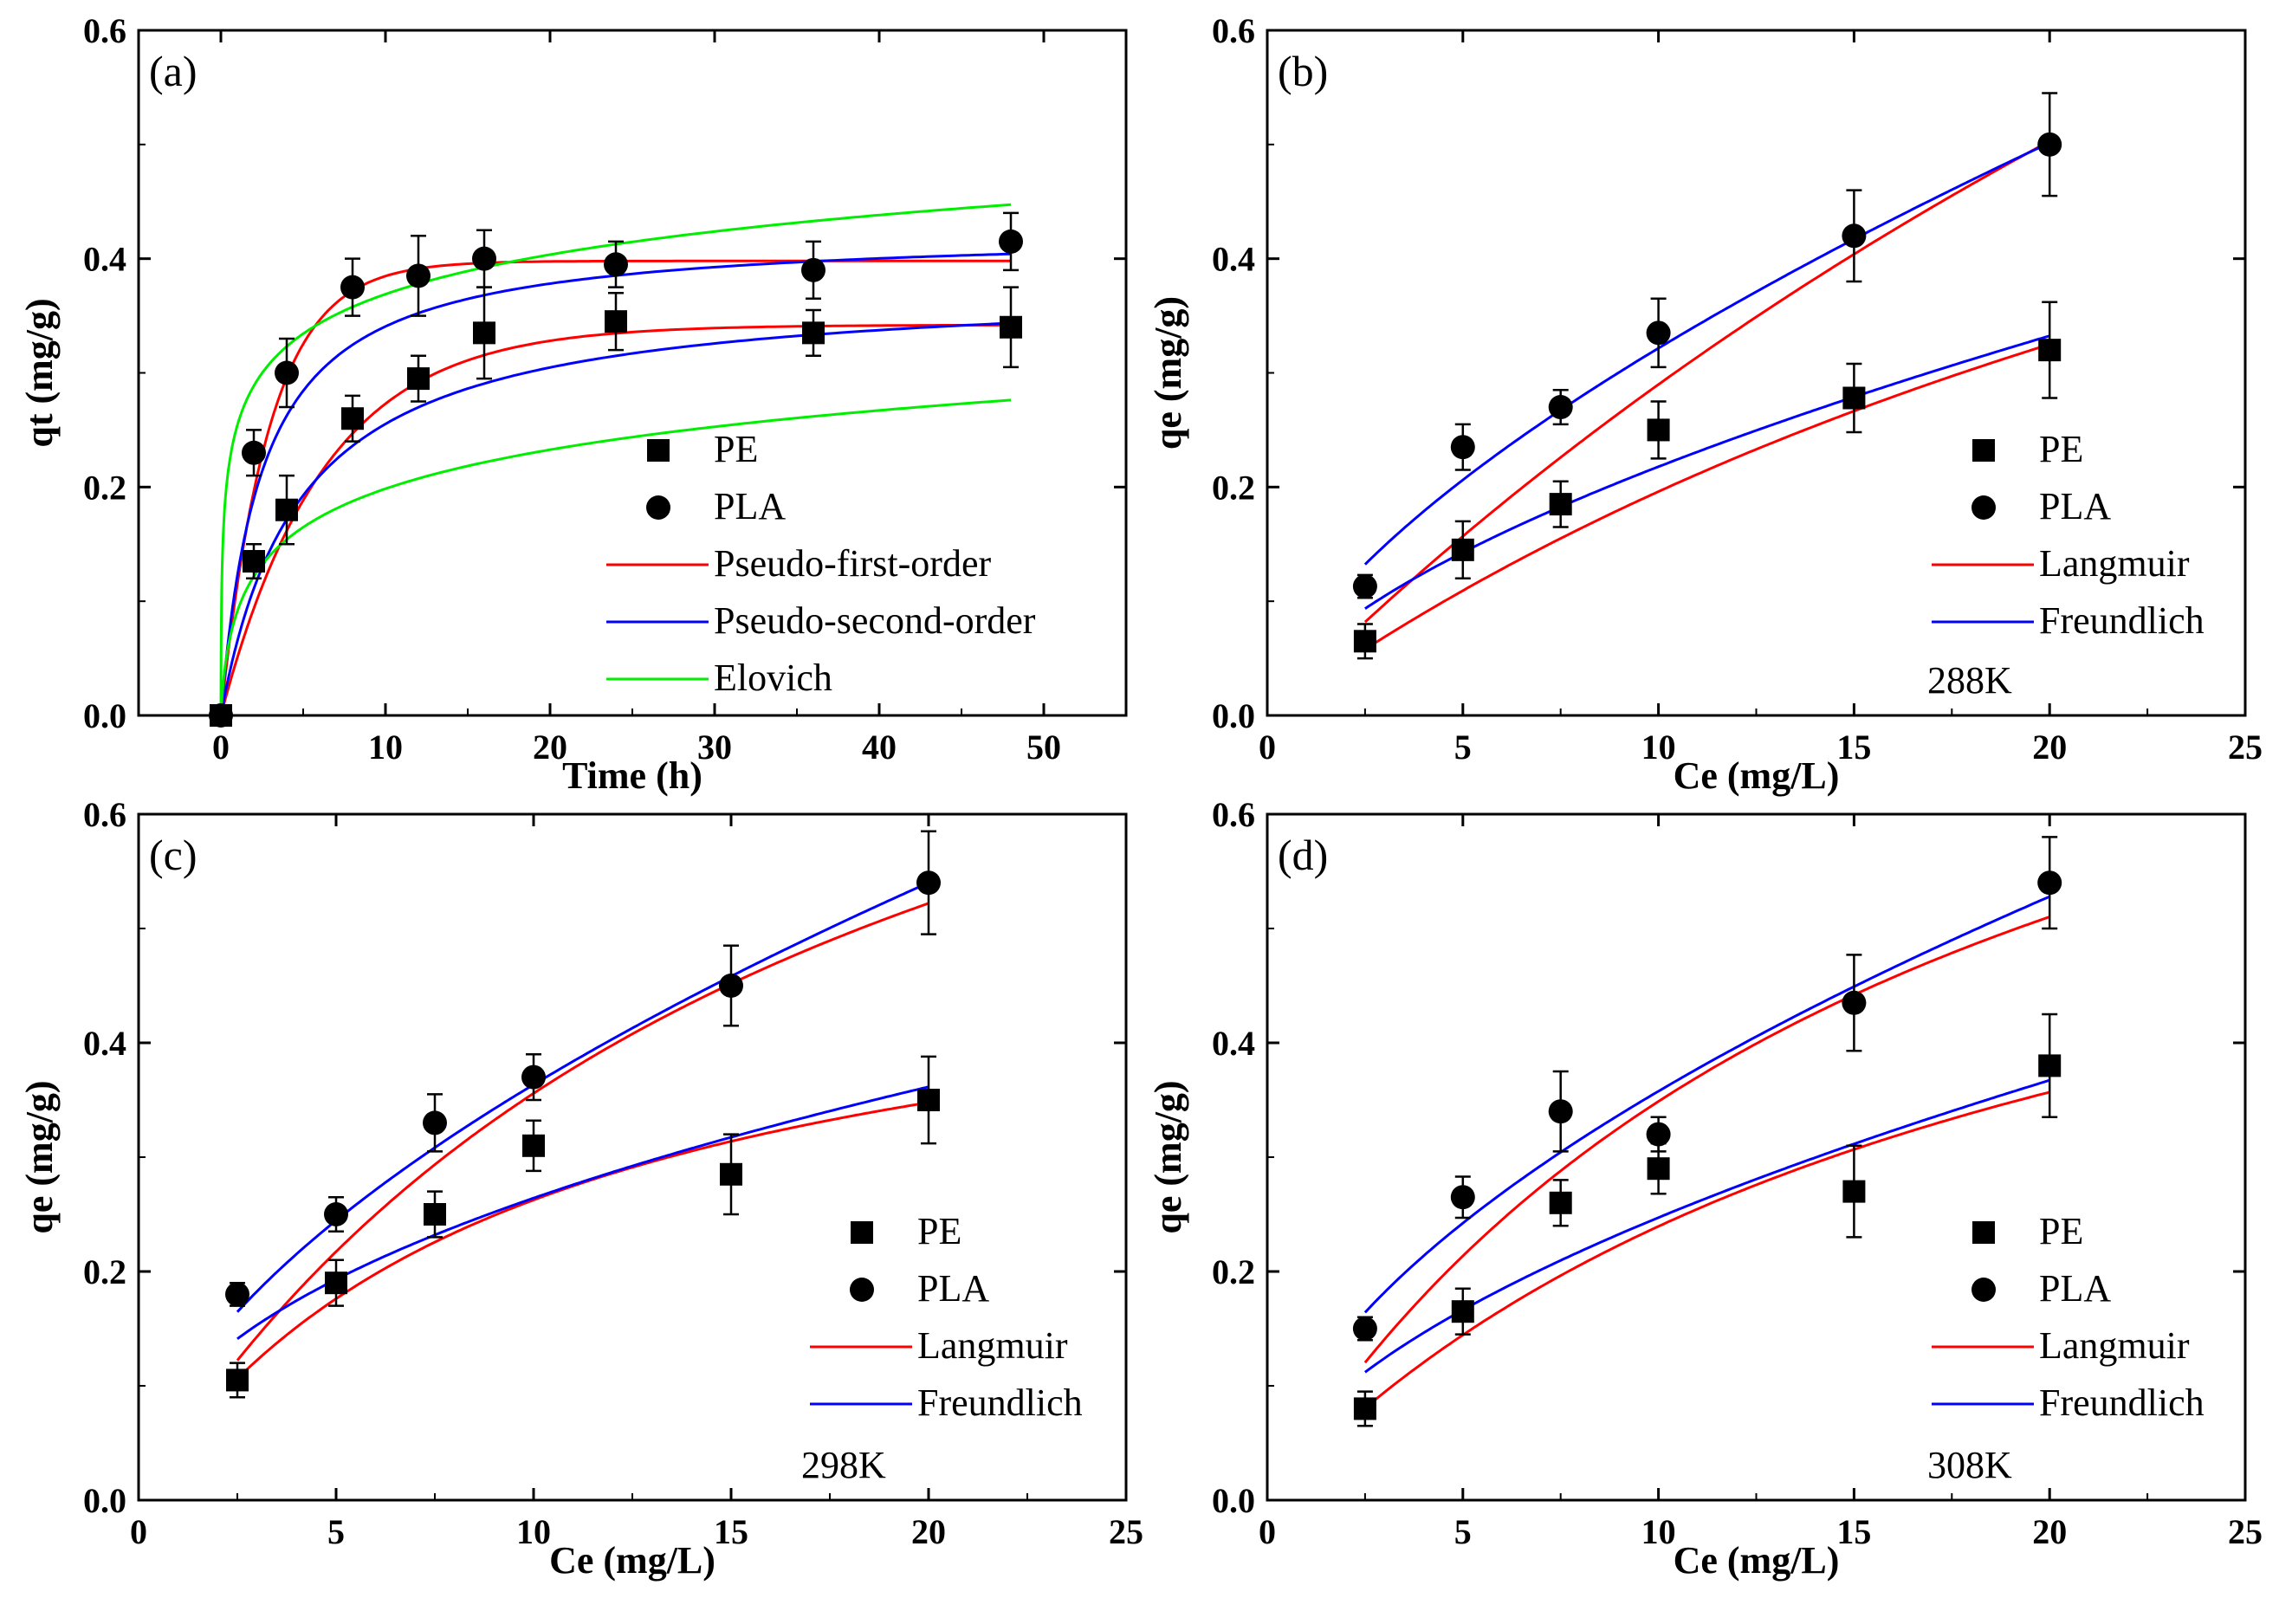  What do you see at coordinates (615, 556) in the screenshot?
I see `fit-line-elovich-pe` at bounding box center [615, 556].